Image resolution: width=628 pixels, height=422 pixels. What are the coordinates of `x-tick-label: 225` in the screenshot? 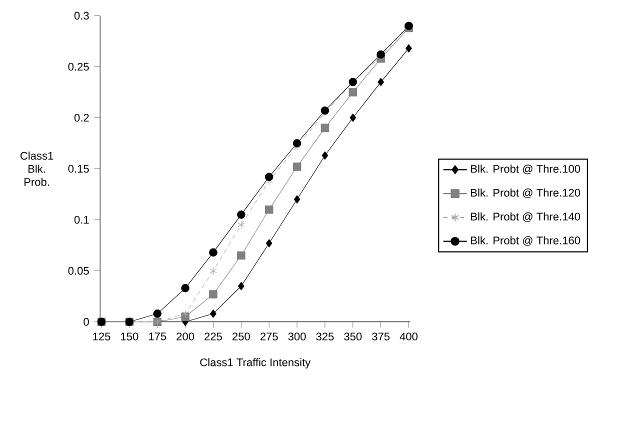 It's located at (213, 336).